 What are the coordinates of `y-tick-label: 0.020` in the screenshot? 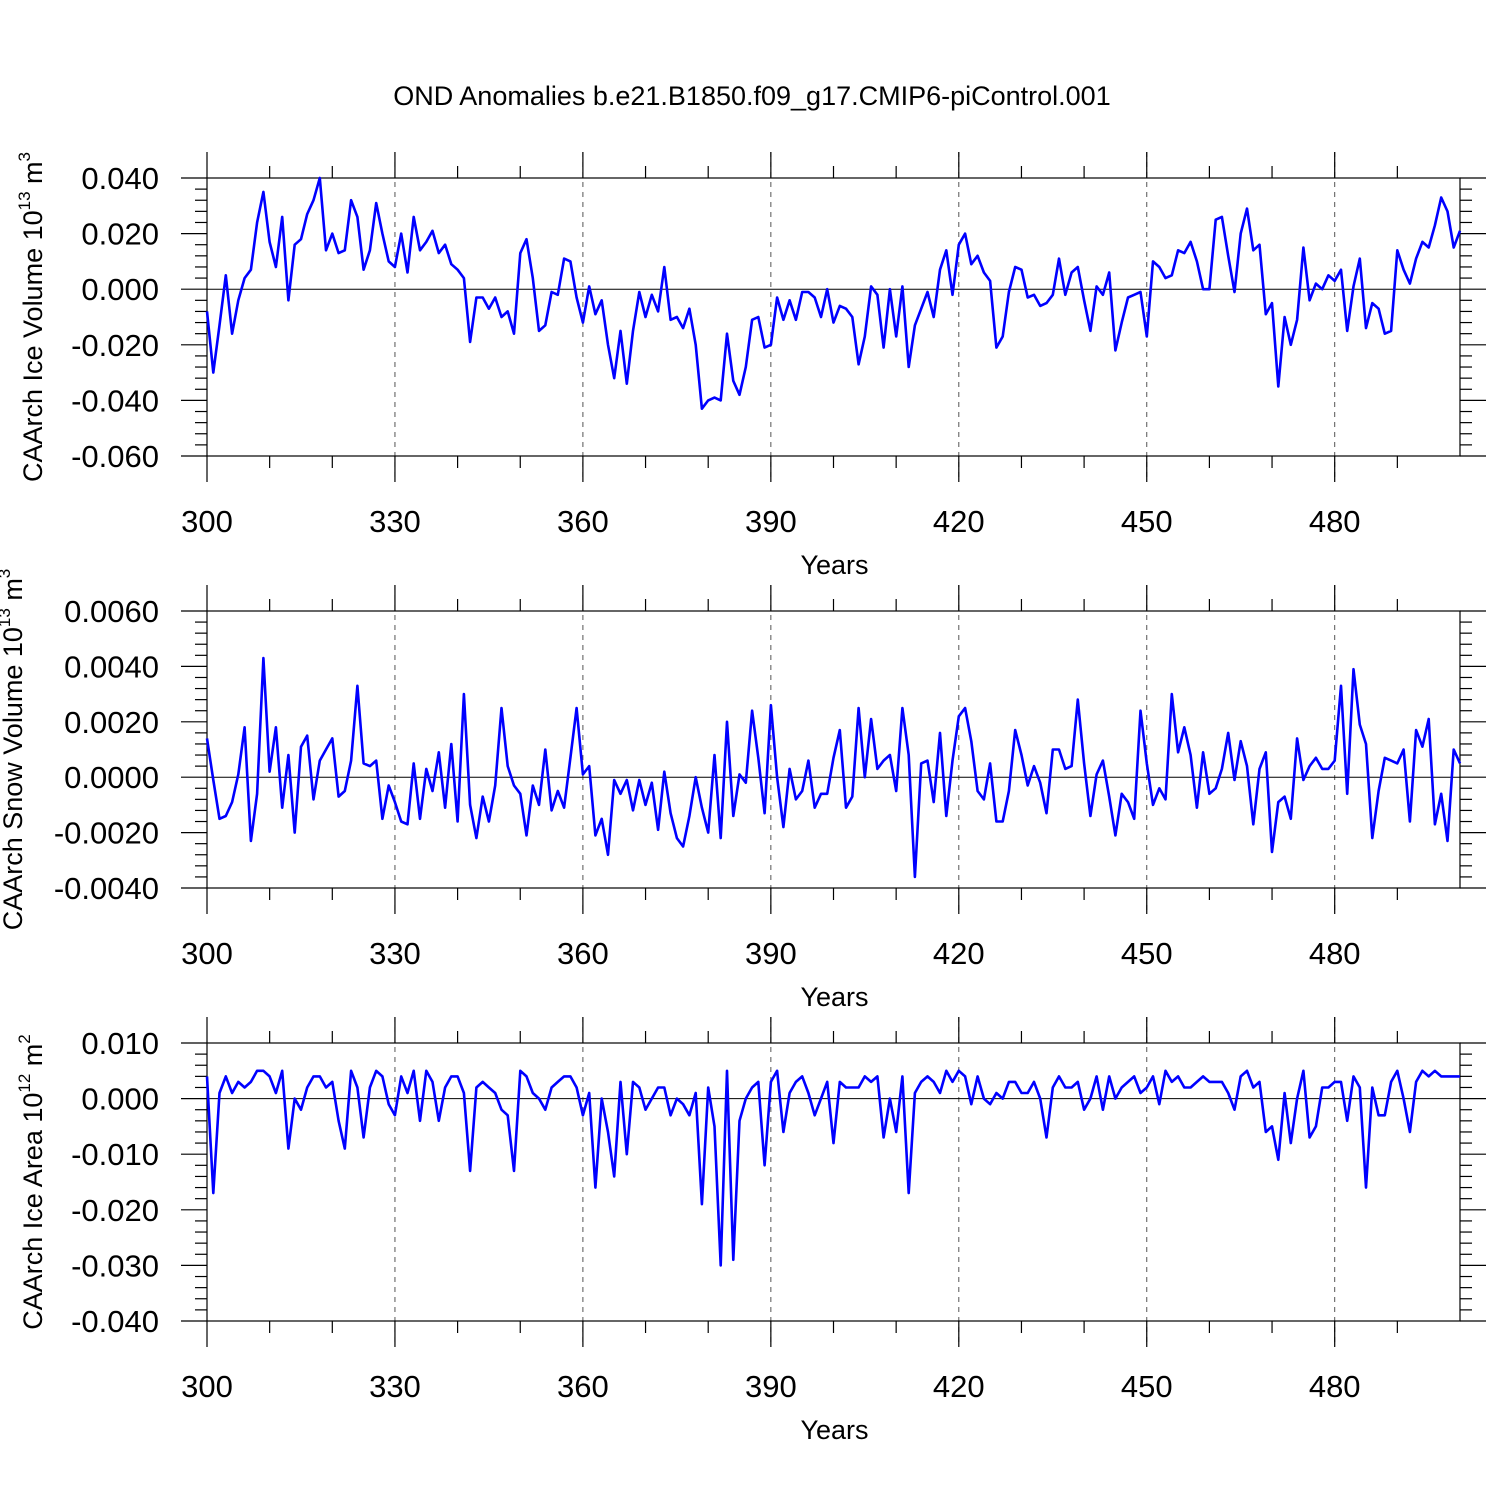 It's located at (120, 234).